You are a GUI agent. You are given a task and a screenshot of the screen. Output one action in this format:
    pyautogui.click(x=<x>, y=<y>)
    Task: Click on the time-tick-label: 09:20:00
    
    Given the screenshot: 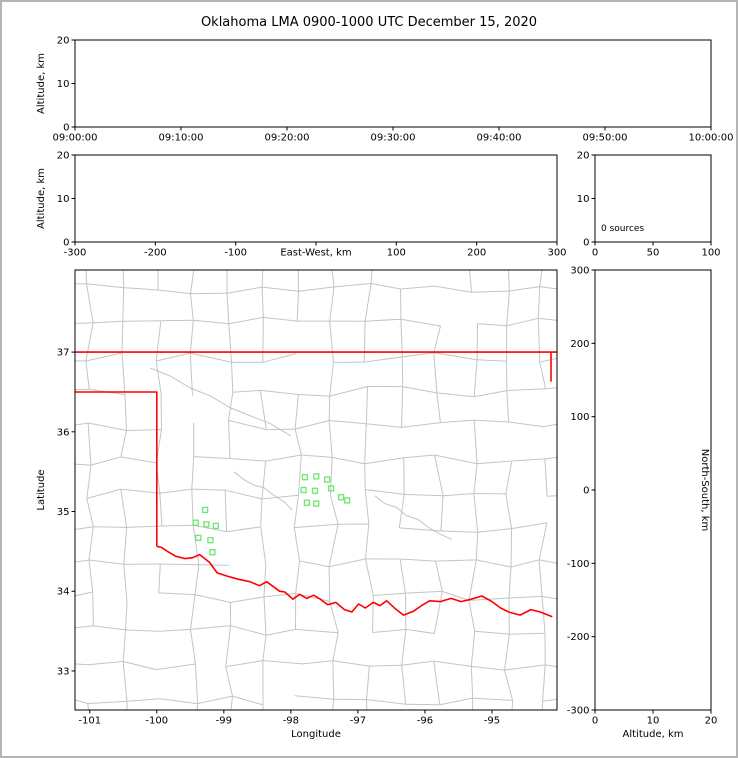 What is the action you would take?
    pyautogui.click(x=287, y=138)
    